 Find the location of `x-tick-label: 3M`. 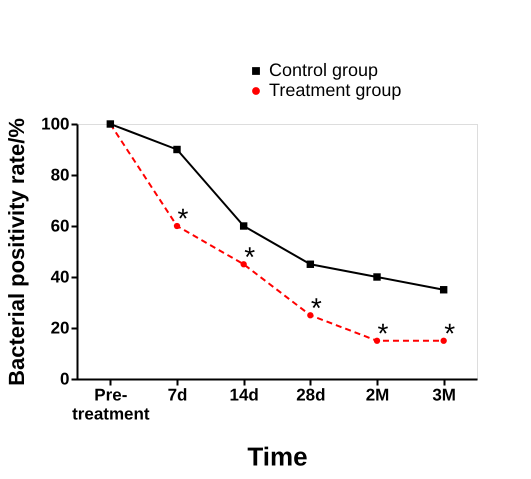

x-tick-label: 3M is located at coordinates (444, 395).